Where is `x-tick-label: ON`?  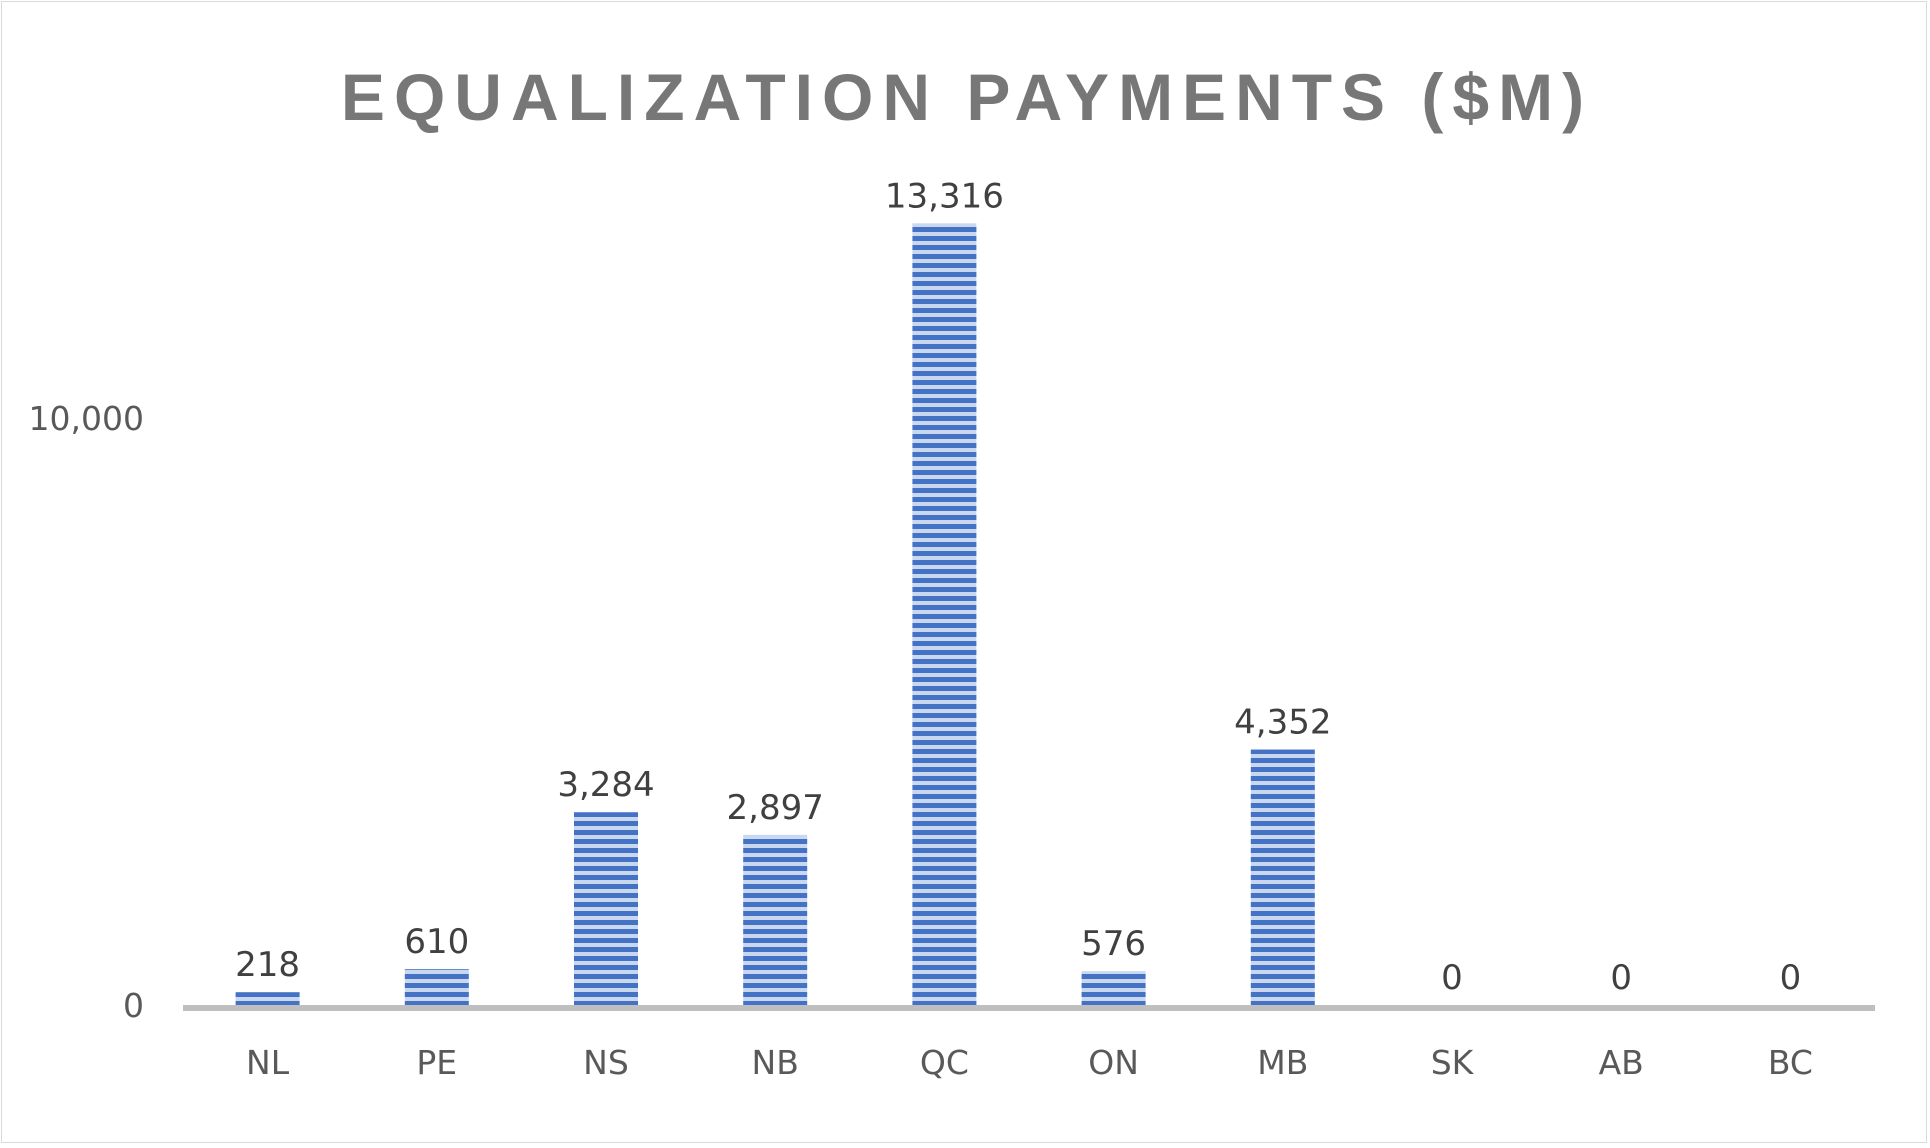 x-tick-label: ON is located at coordinates (1113, 1062).